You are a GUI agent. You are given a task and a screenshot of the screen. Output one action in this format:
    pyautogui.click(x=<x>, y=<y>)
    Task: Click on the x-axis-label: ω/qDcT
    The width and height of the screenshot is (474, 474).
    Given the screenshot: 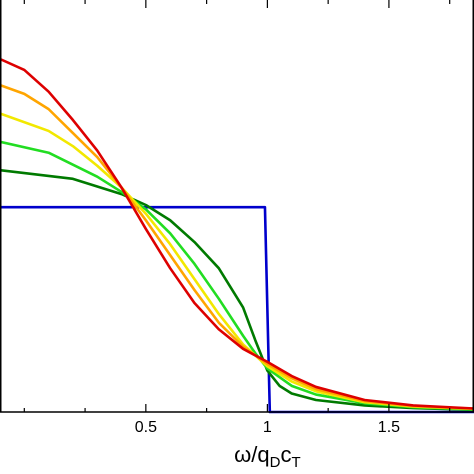 What is the action you would take?
    pyautogui.click(x=267, y=456)
    